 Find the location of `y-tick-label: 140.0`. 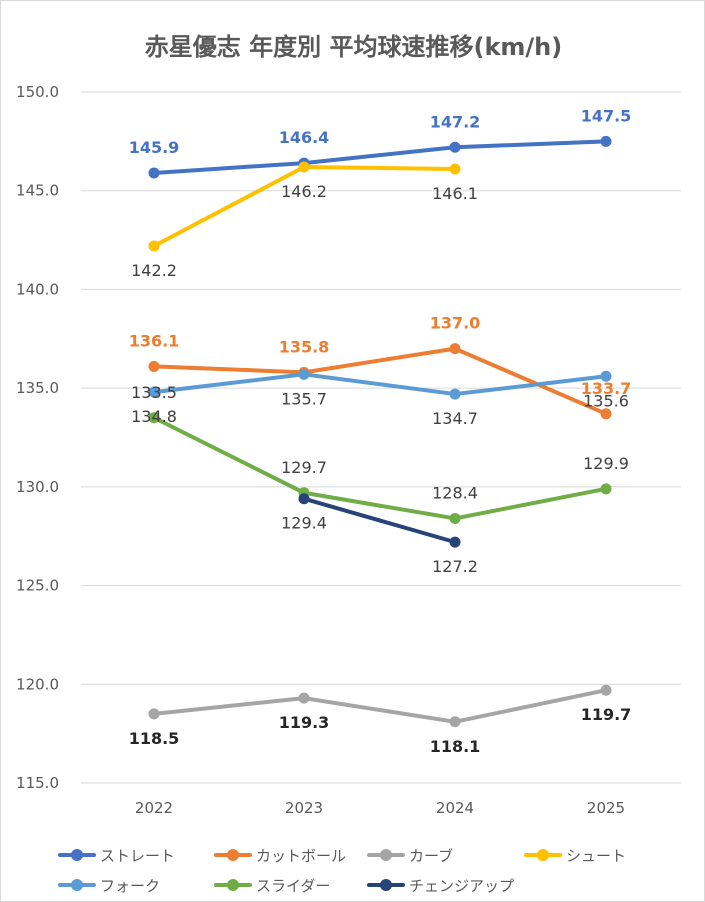

y-tick-label: 140.0 is located at coordinates (37, 289).